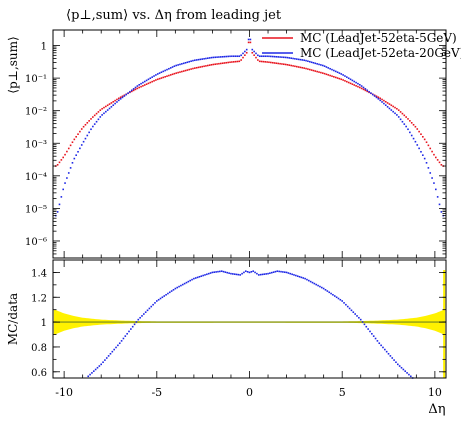 This screenshot has height=422, width=461. Describe the element at coordinates (36, 242) in the screenshot. I see `y-tick-label: 10⁻⁶` at that location.